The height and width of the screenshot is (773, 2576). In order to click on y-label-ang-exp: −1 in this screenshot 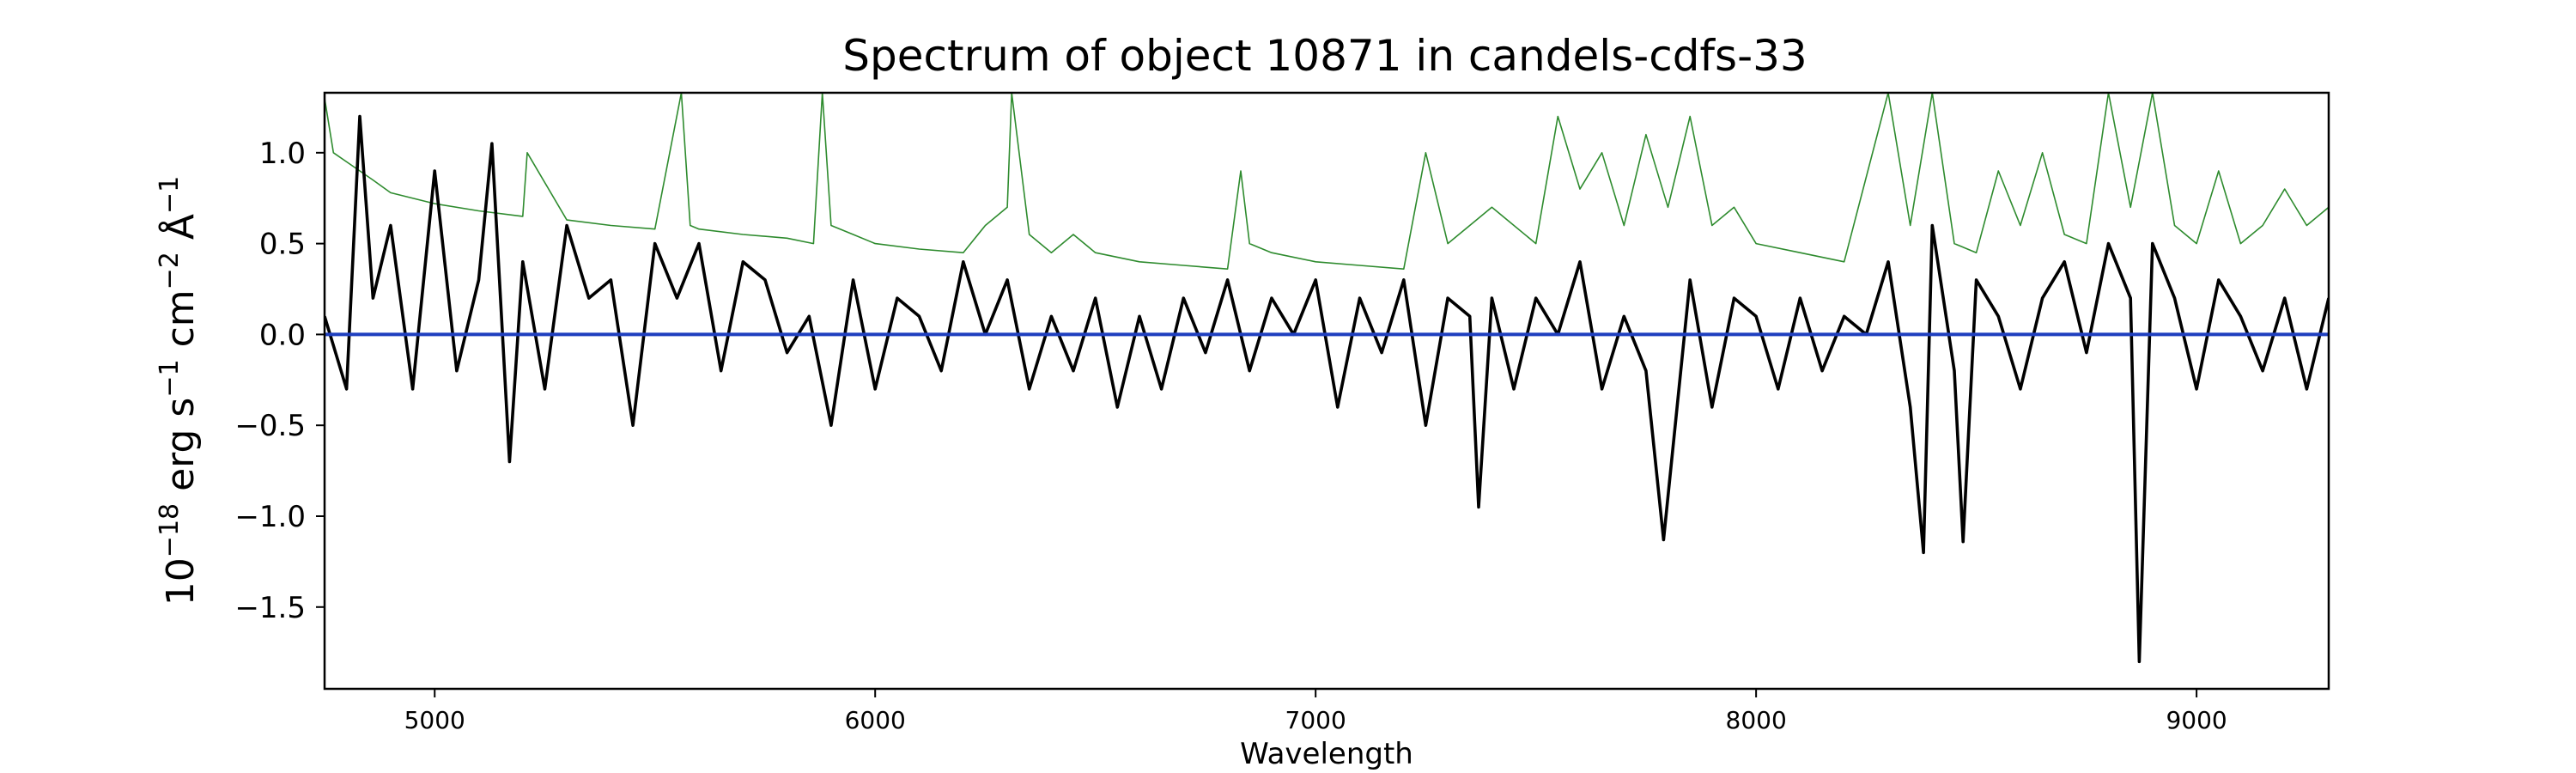, I will do `click(170, 195)`.